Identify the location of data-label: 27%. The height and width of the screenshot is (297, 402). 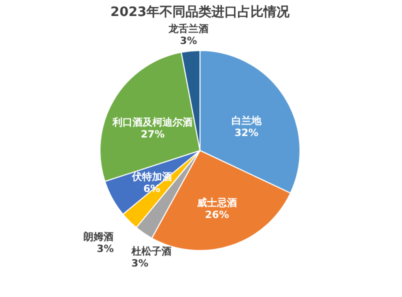
(152, 135).